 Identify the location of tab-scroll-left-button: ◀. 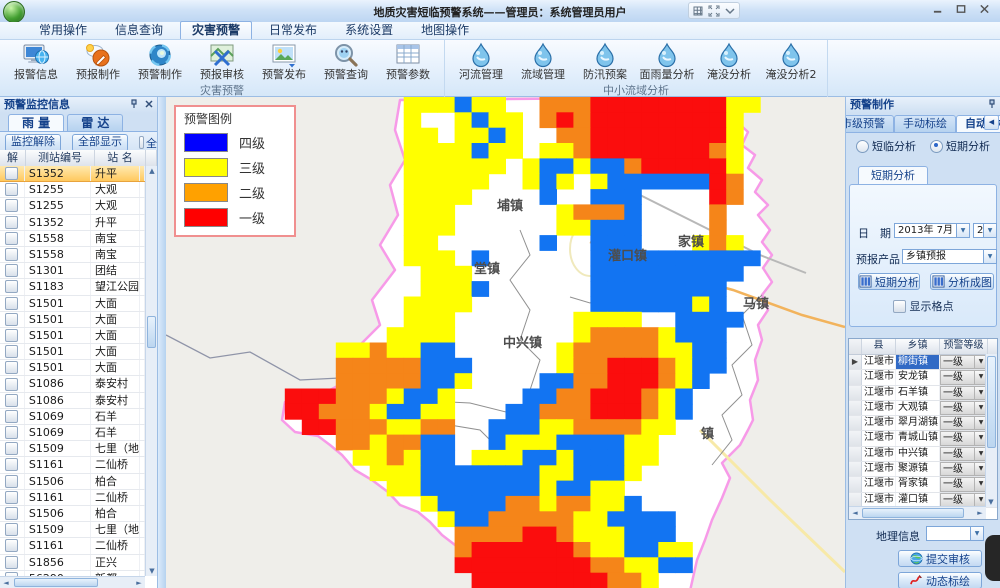
(991, 122).